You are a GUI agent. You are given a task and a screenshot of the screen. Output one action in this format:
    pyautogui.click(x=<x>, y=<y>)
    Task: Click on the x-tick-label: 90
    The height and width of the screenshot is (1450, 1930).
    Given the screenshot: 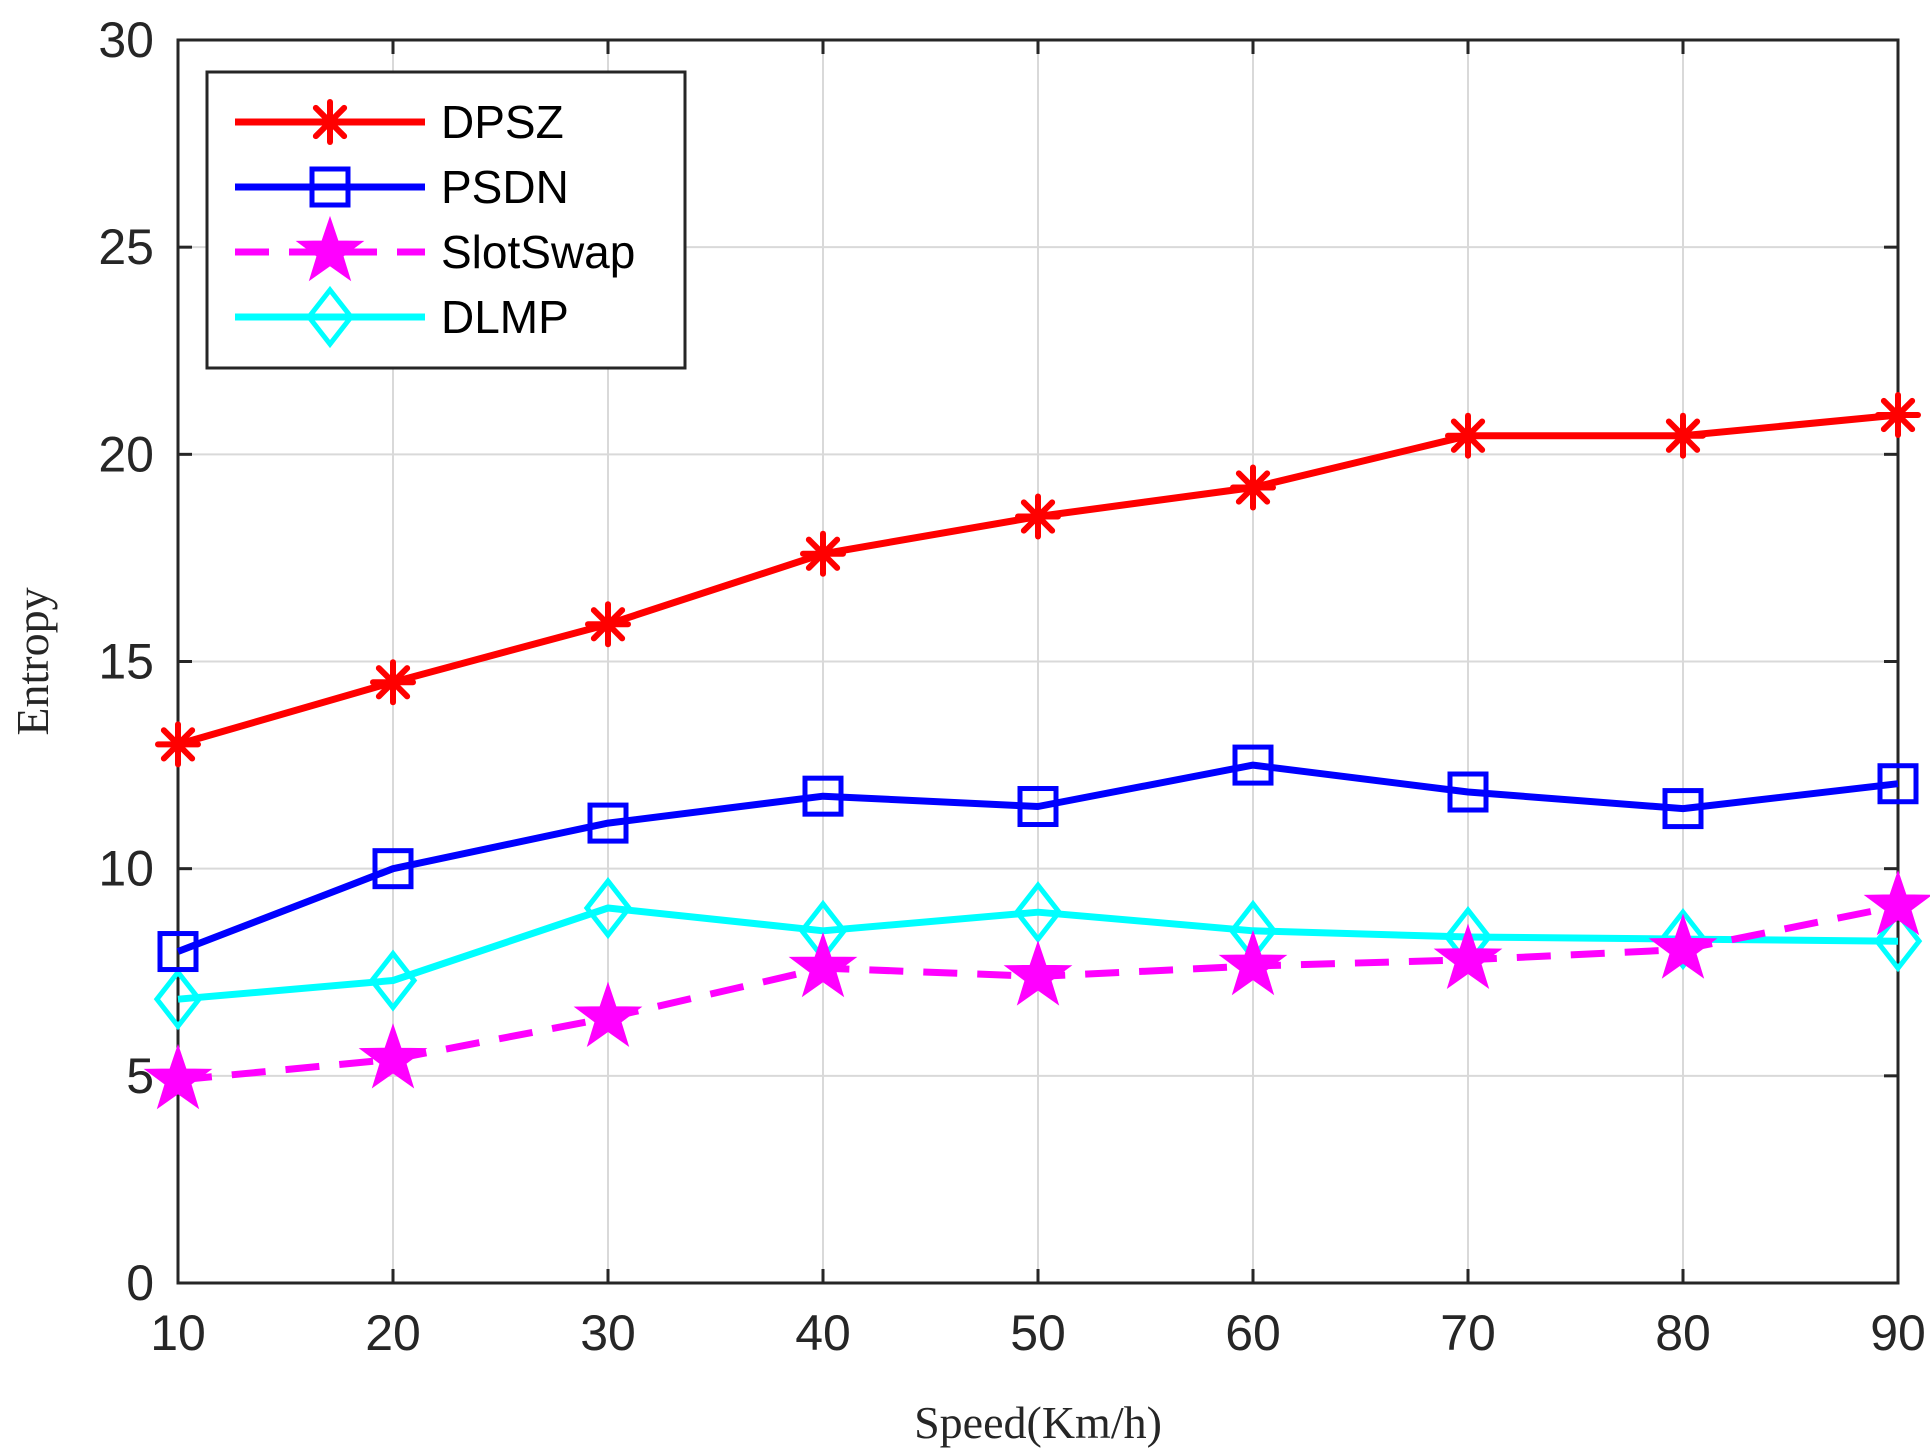 What is the action you would take?
    pyautogui.click(x=1898, y=1333)
    